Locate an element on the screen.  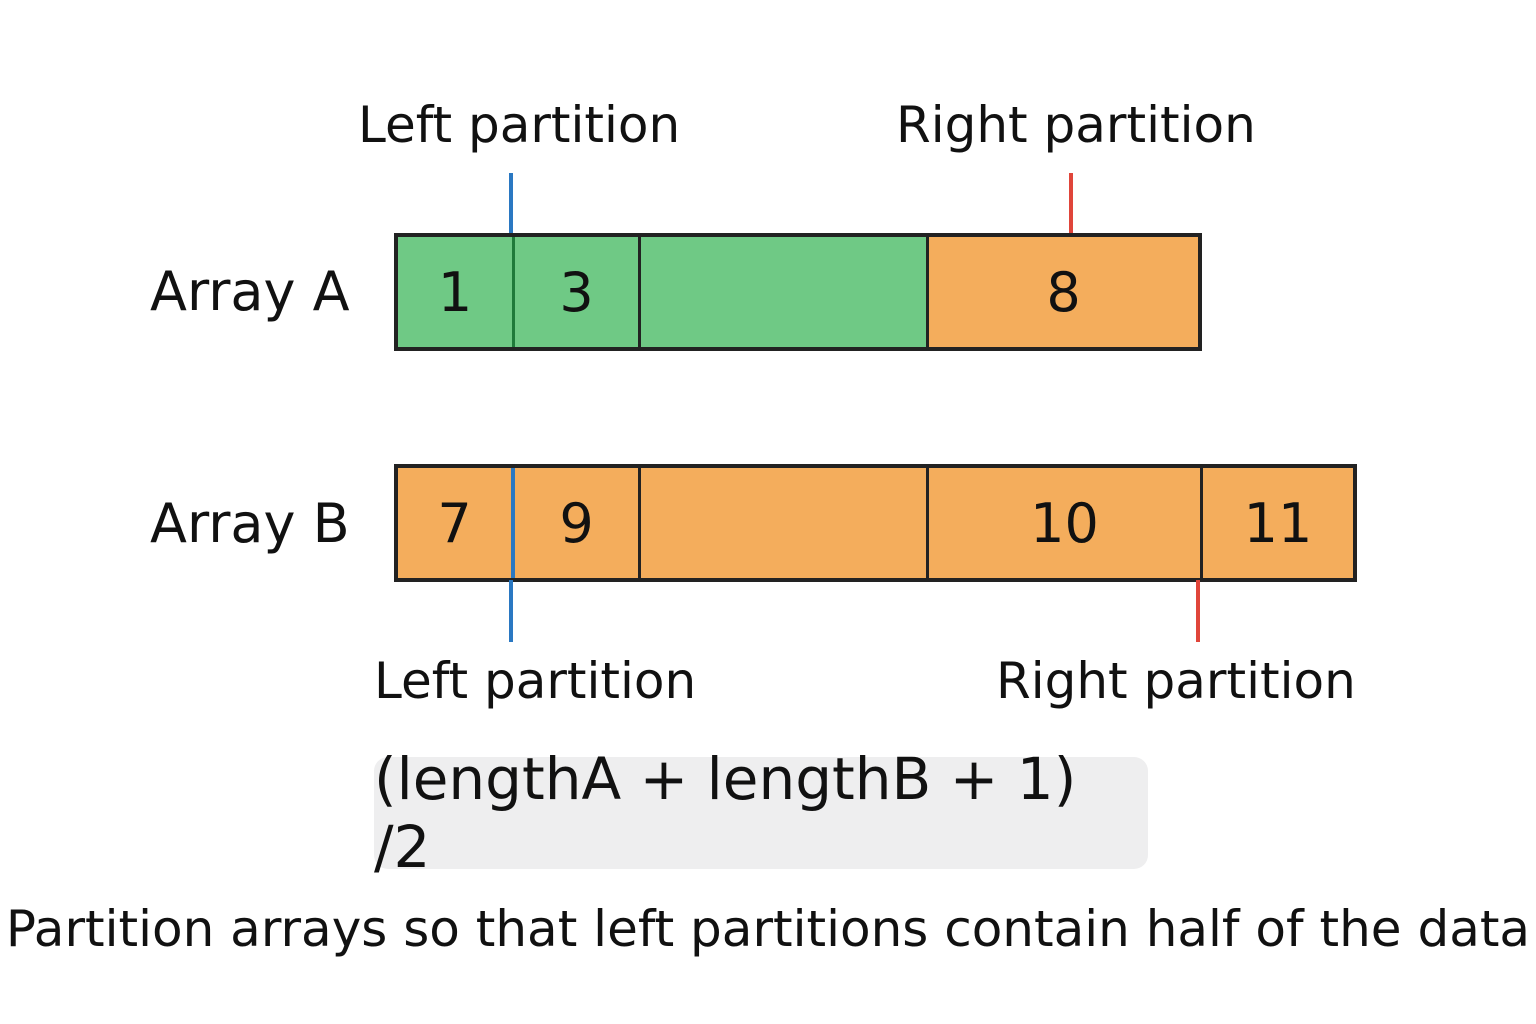
array-a-cell-4-value: 8 is located at coordinates (1063, 292).